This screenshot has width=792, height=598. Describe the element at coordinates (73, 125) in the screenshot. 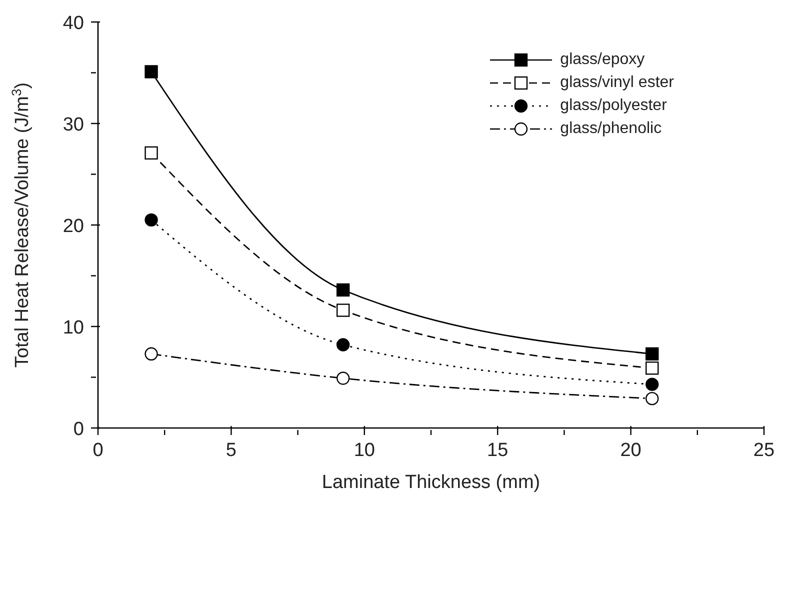

I see `y-tick-label: 30` at that location.